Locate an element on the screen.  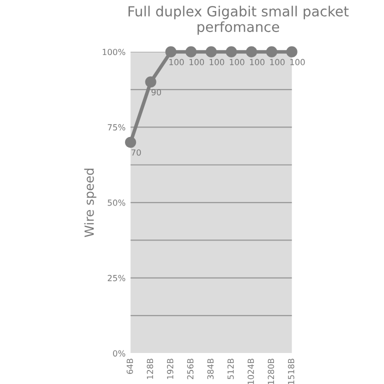
chart-title: Full duplex Gigabit small packet perfomance is located at coordinates (238, 20).